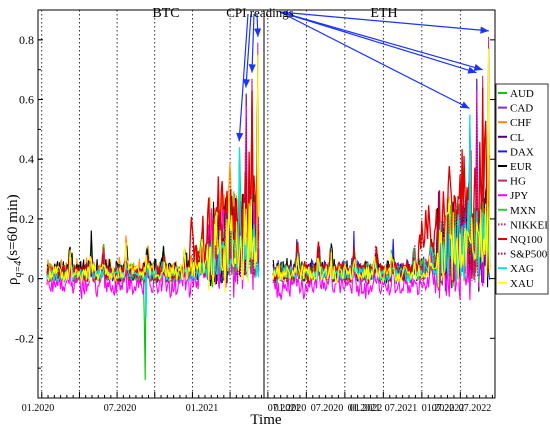 The width and height of the screenshot is (550, 427). What do you see at coordinates (26, 100) in the screenshot?
I see `y-tick-label: 0.6` at bounding box center [26, 100].